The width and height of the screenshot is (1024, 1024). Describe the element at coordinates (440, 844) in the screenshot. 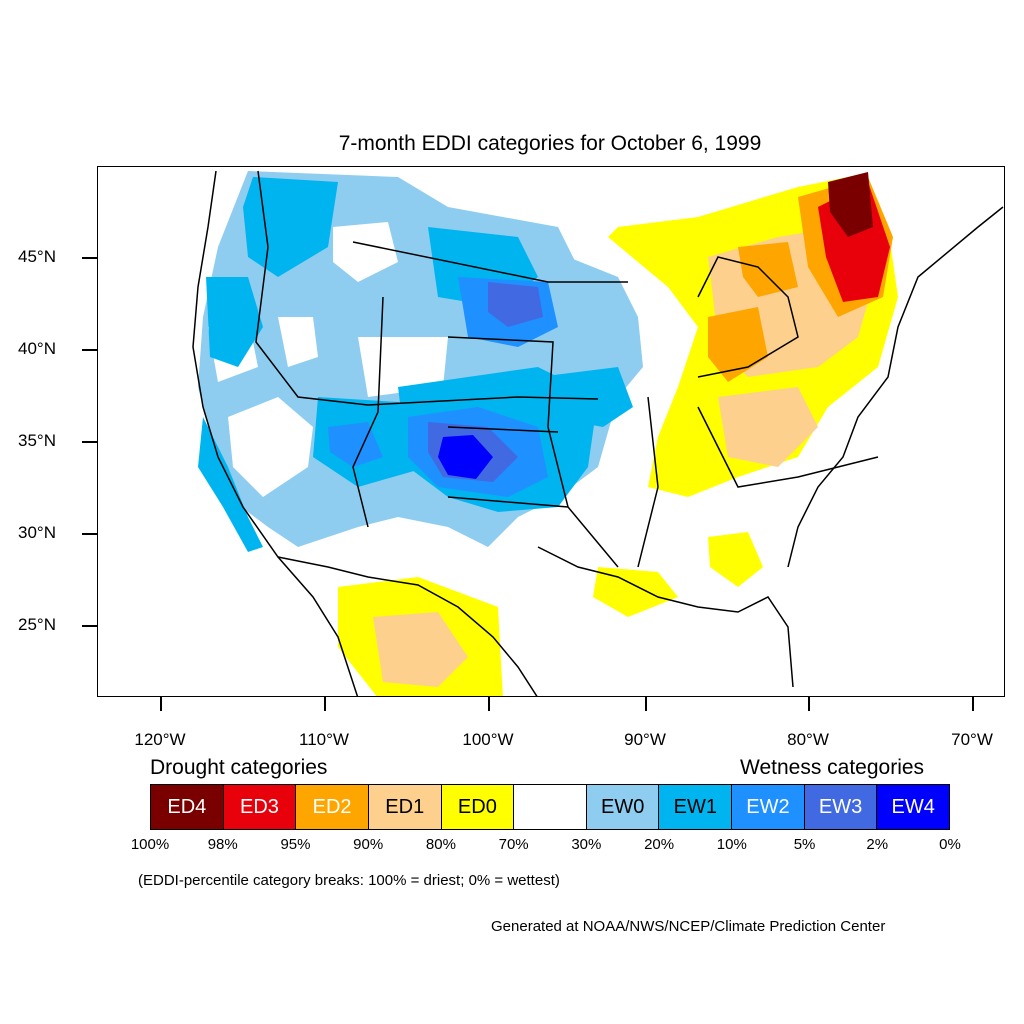

I see `break-label: 80%` at that location.